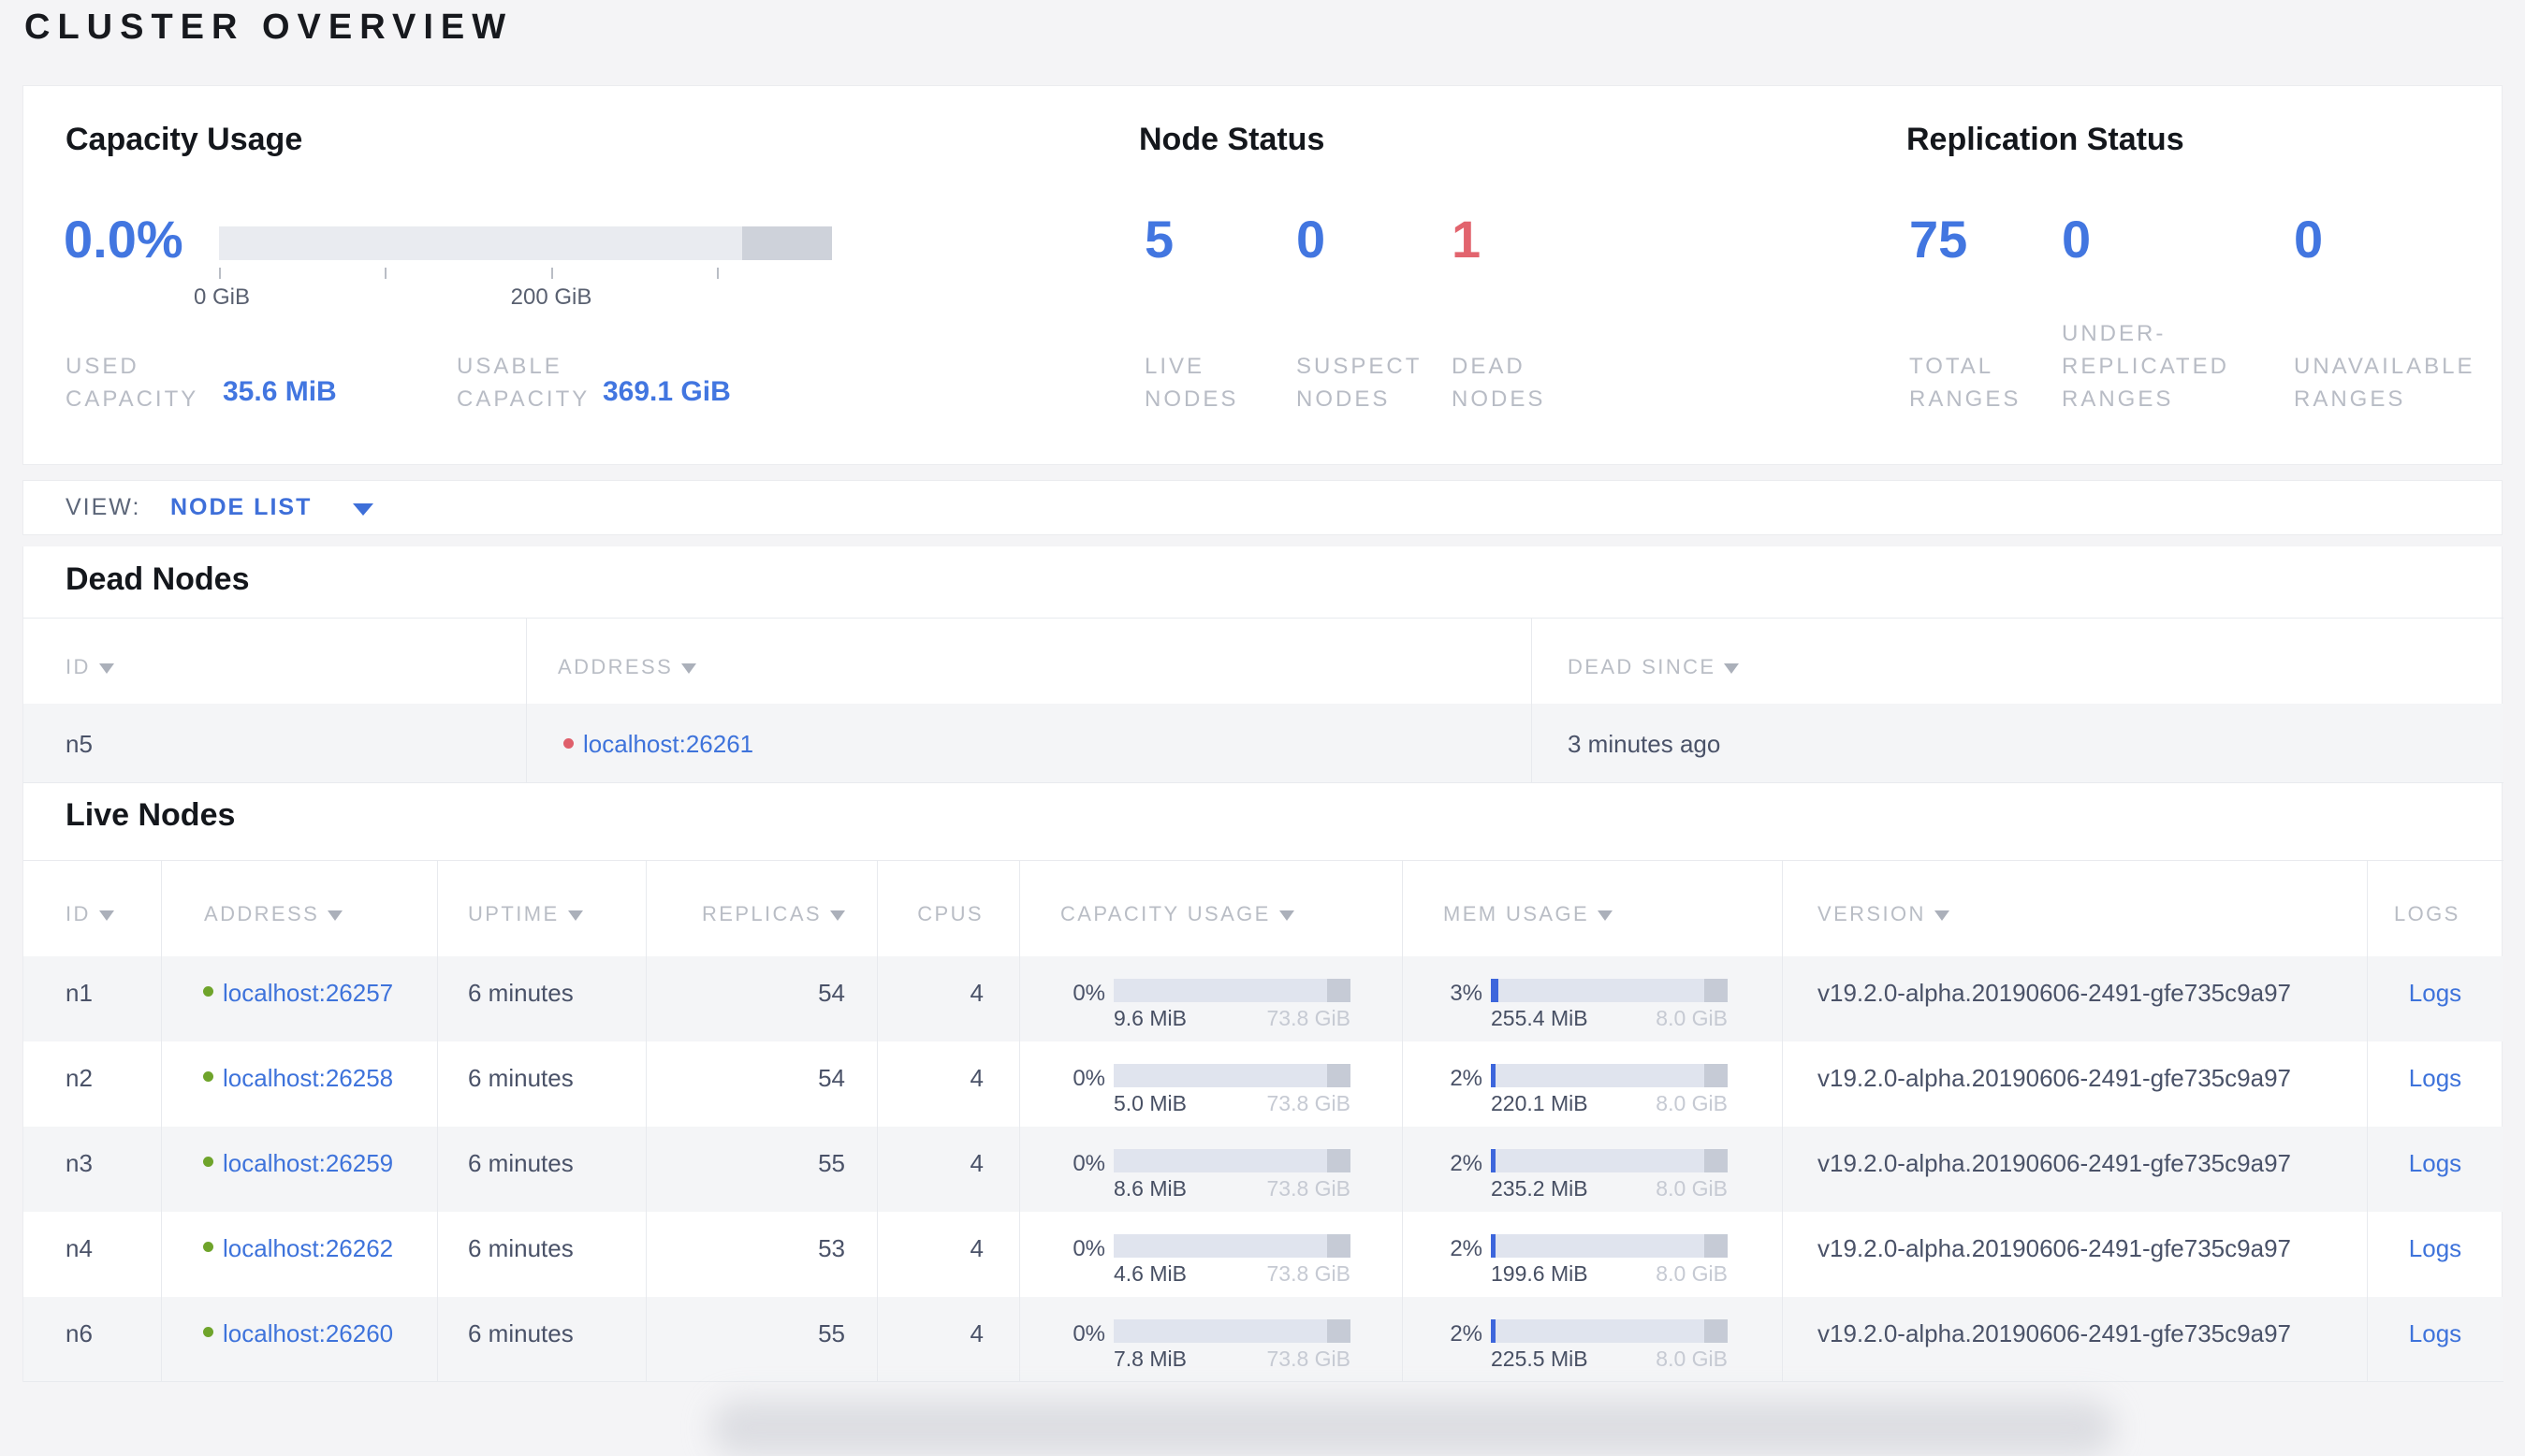 The height and width of the screenshot is (1456, 2525). Describe the element at coordinates (1654, 667) in the screenshot. I see `dead-column-header-dead-since: DEAD SINCE` at that location.